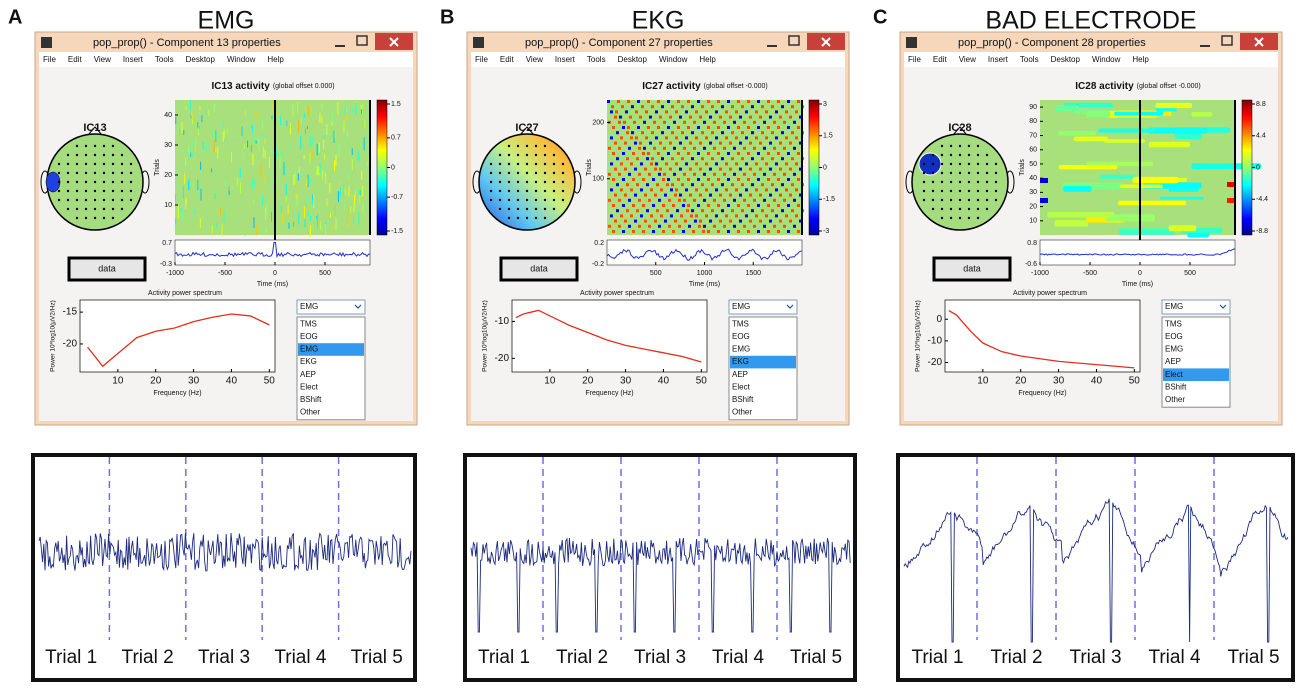 The width and height of the screenshot is (1300, 689). Describe the element at coordinates (742, 412) in the screenshot. I see `dropdown-option: Other` at that location.